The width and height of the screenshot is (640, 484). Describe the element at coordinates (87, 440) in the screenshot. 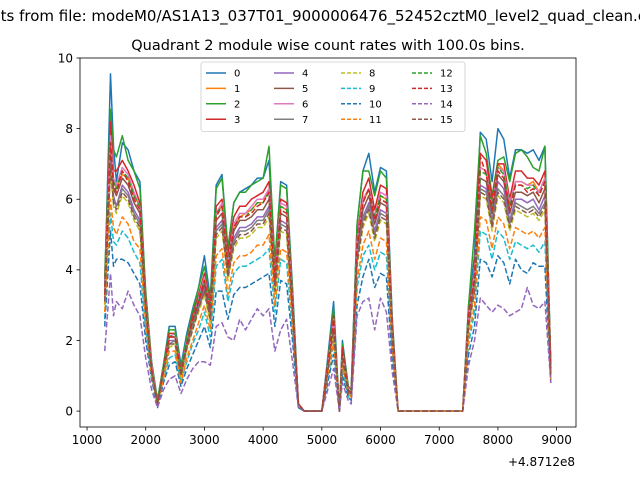

I see `x-tick-label: 1000` at that location.